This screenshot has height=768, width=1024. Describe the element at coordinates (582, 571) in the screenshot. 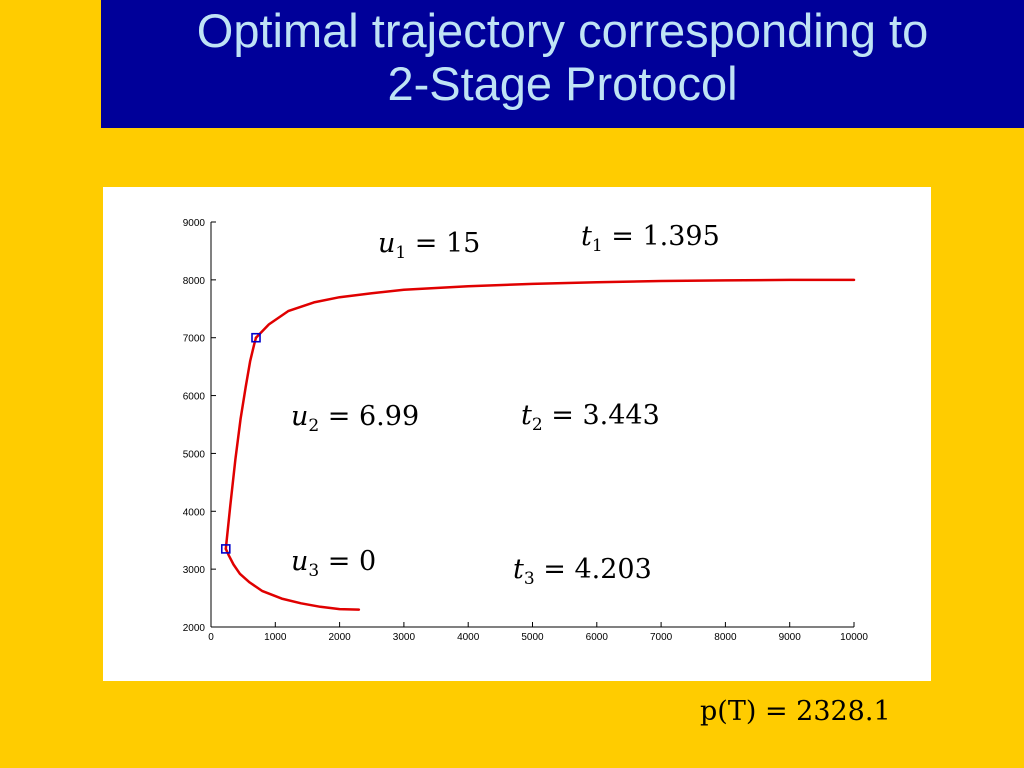

I see `annotation-t3: t3 = 4.203` at that location.